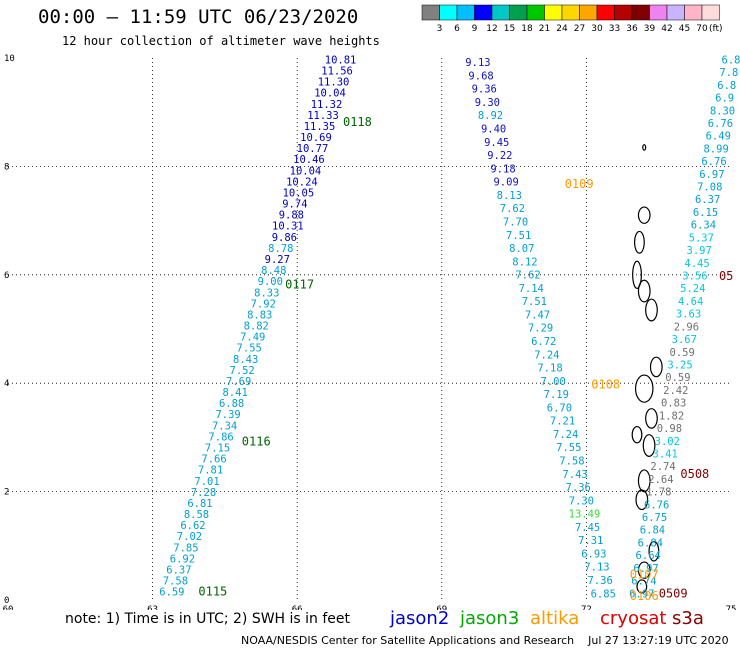 This screenshot has width=740, height=650. Describe the element at coordinates (644, 574) in the screenshot. I see `pass-label: 0107` at that location.